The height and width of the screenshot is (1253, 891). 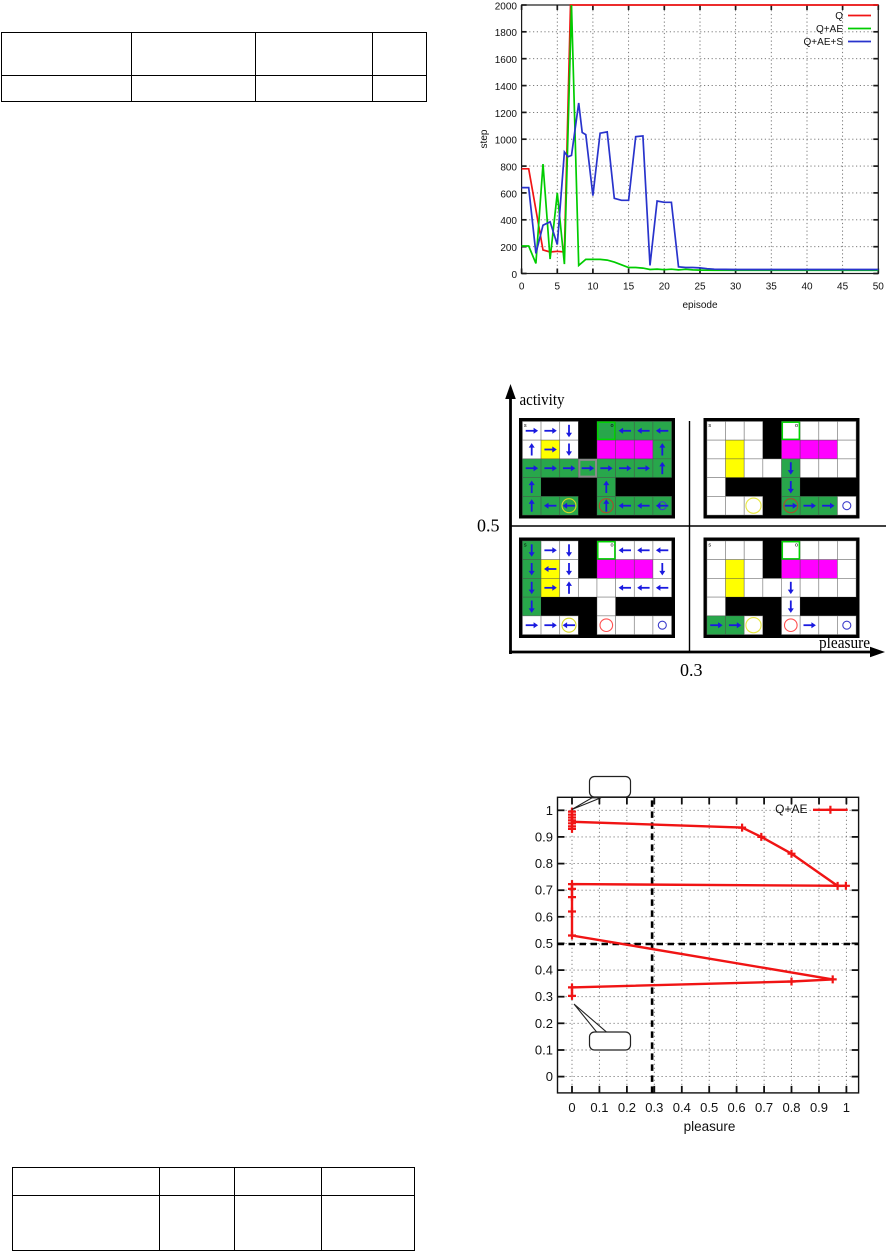 What do you see at coordinates (558, 287) in the screenshot?
I see `svg-text: 5` at bounding box center [558, 287].